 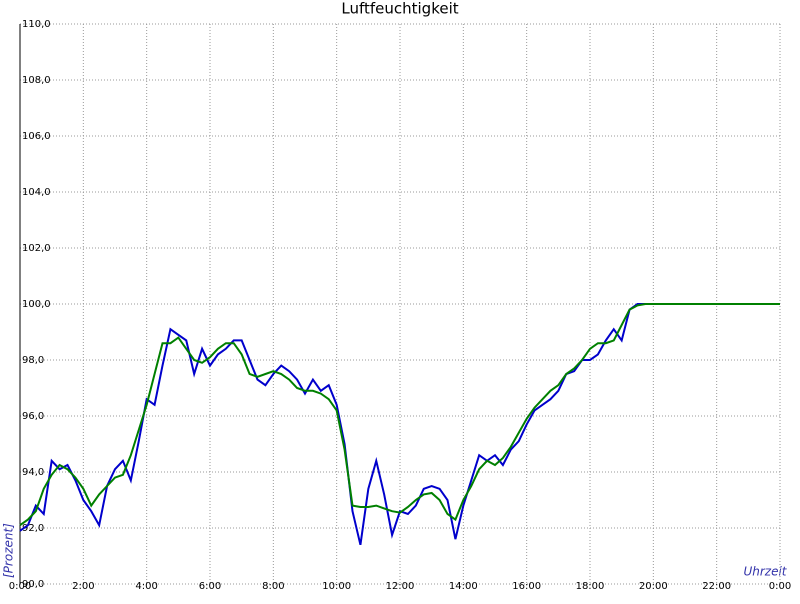 I want to click on y-tick-label: 108,0, so click(x=36, y=80).